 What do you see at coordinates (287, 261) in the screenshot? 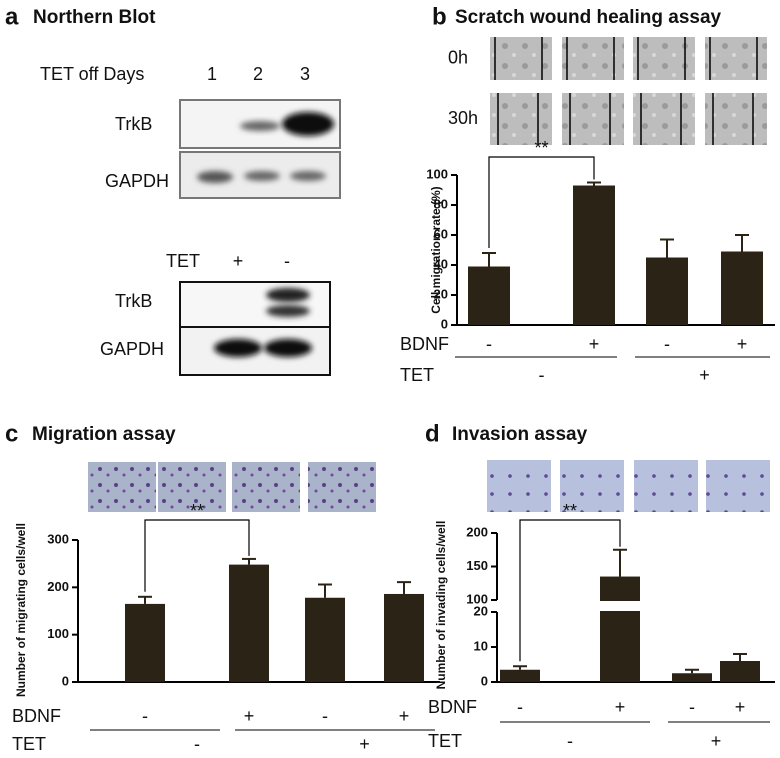
I see `lane-label: -` at bounding box center [287, 261].